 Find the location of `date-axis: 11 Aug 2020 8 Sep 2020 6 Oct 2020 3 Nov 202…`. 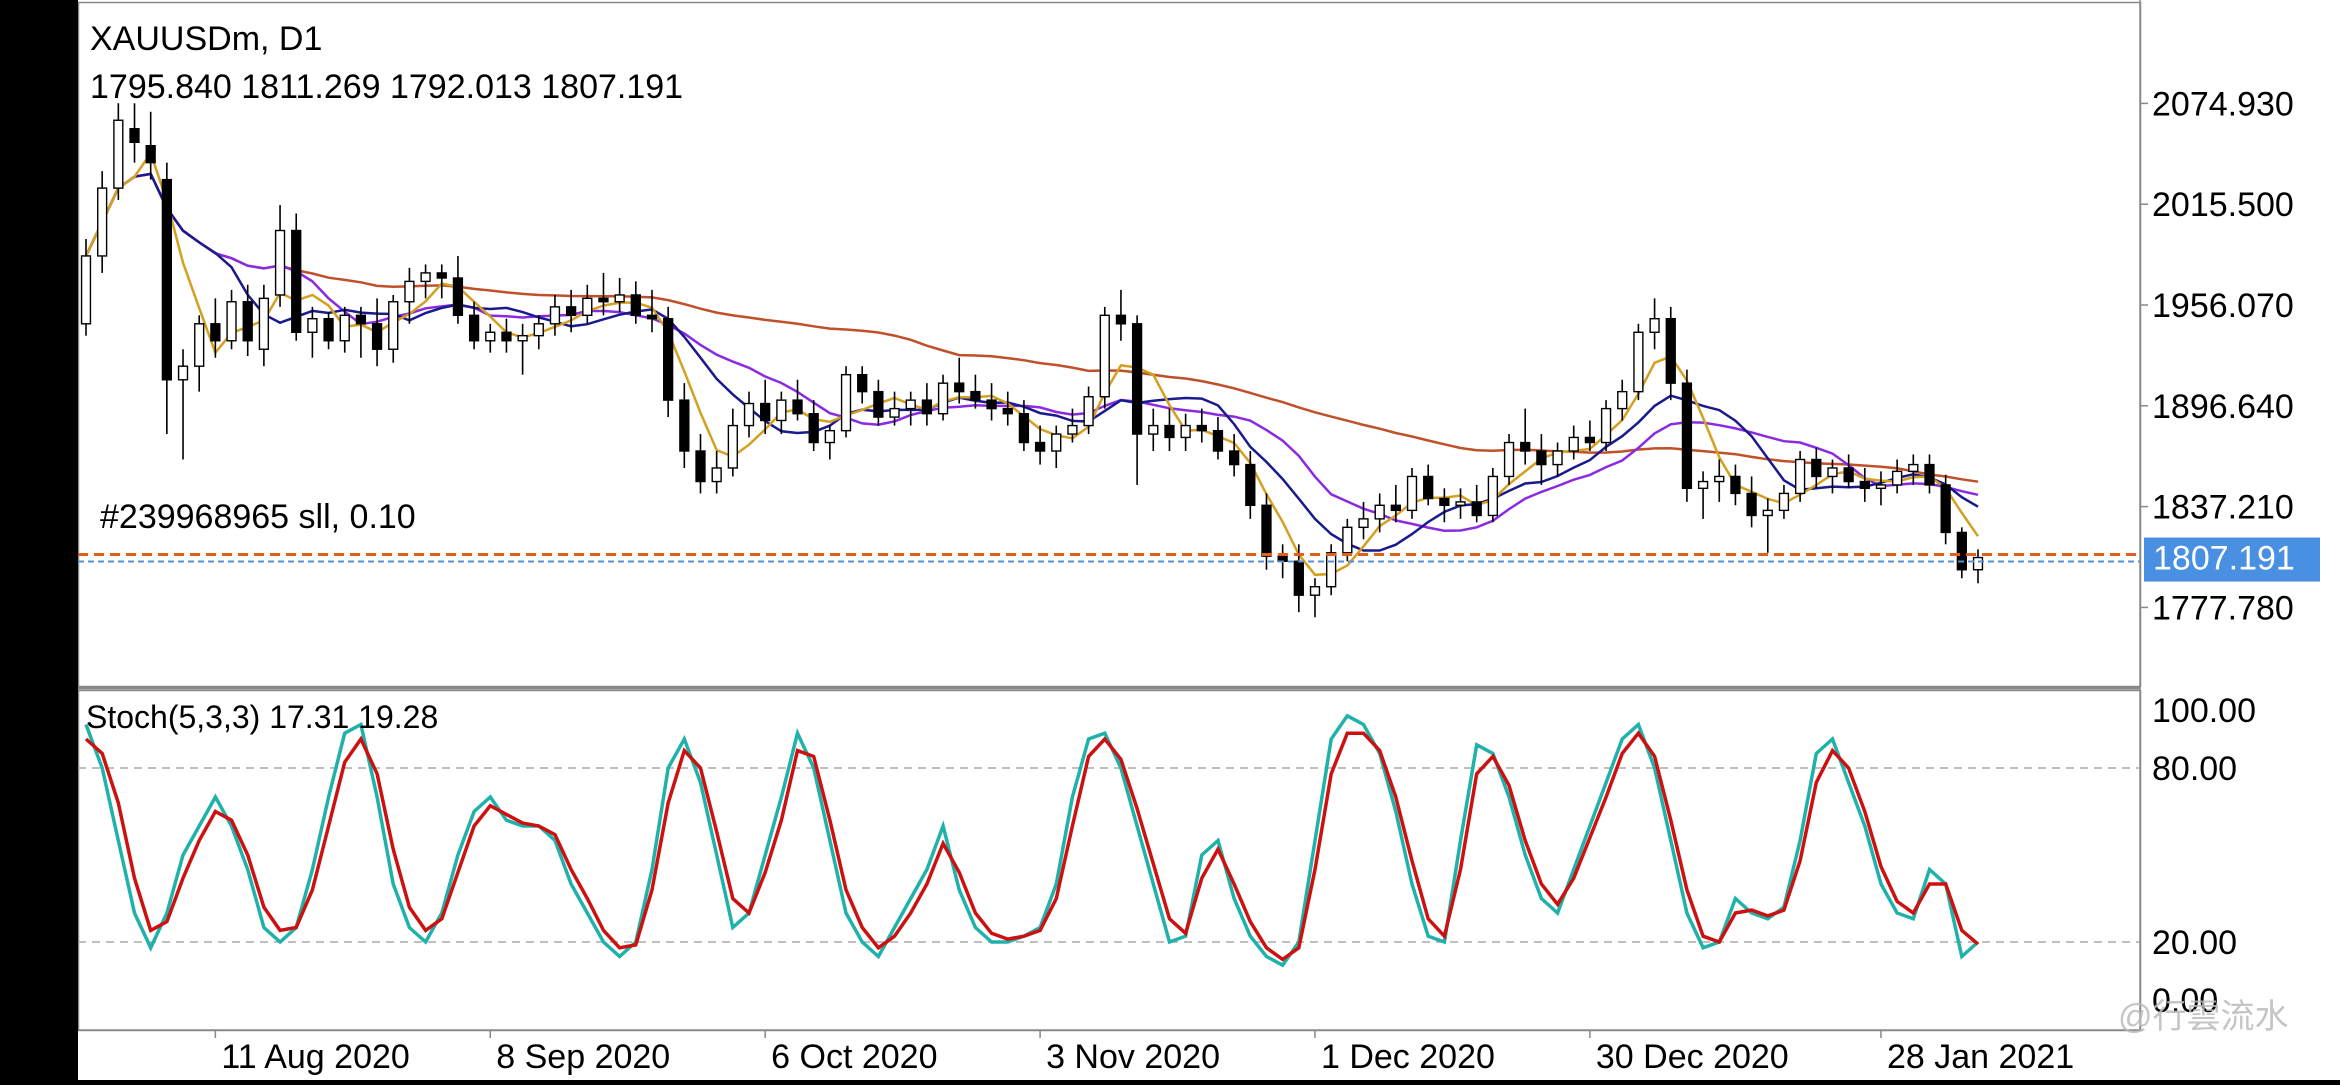

date-axis: 11 Aug 2020 8 Sep 2020 6 Oct 2020 3 Nov 202… is located at coordinates (1109, 1052).